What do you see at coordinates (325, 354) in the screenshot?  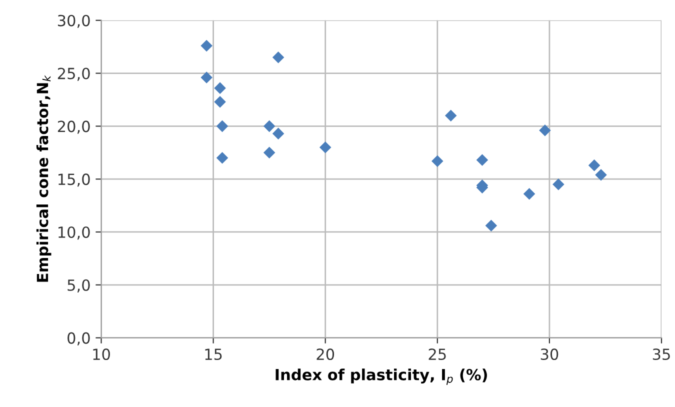 I see `x-tick-label: 20` at bounding box center [325, 354].